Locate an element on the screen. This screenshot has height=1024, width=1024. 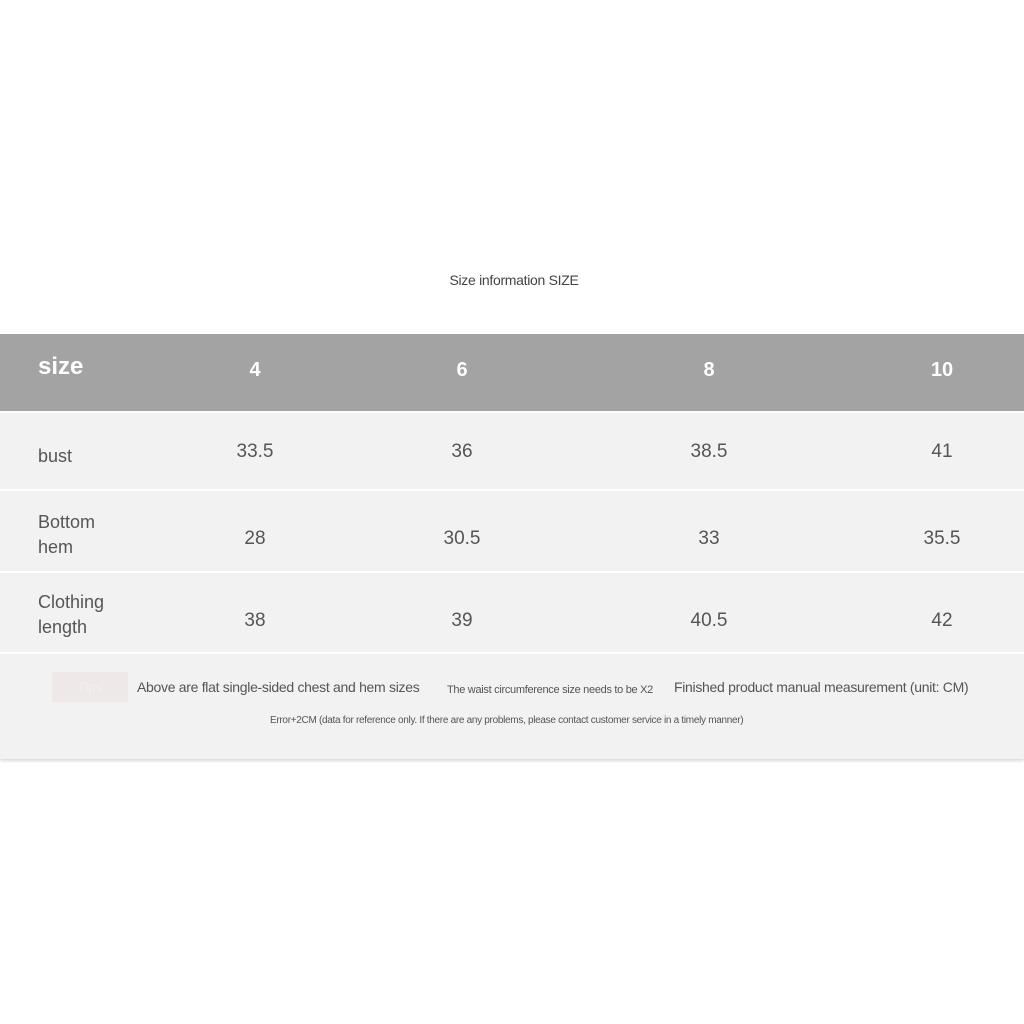
table-row: bust 33.5 36 38.5 41 is located at coordinates (512, 451).